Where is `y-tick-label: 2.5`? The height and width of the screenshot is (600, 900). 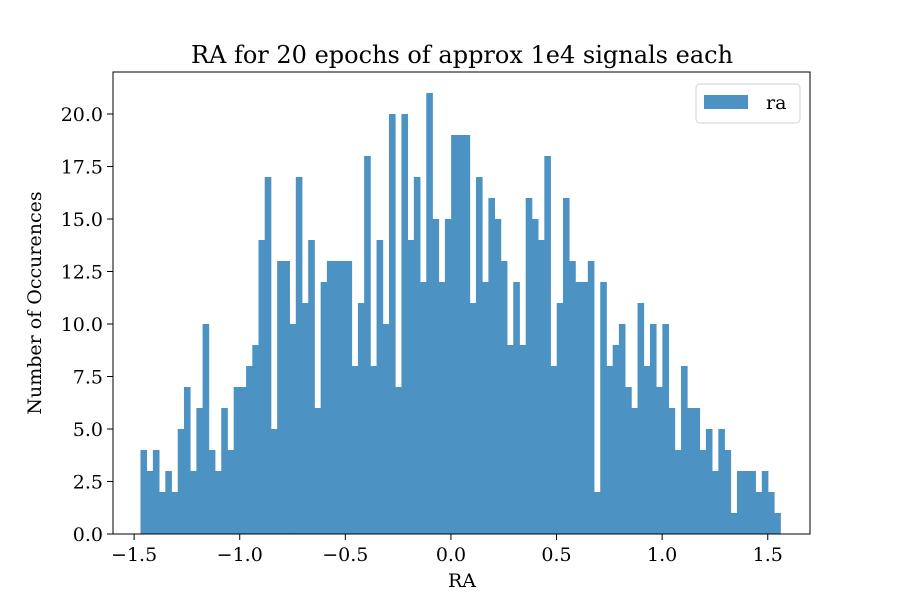
y-tick-label: 2.5 is located at coordinates (88, 483).